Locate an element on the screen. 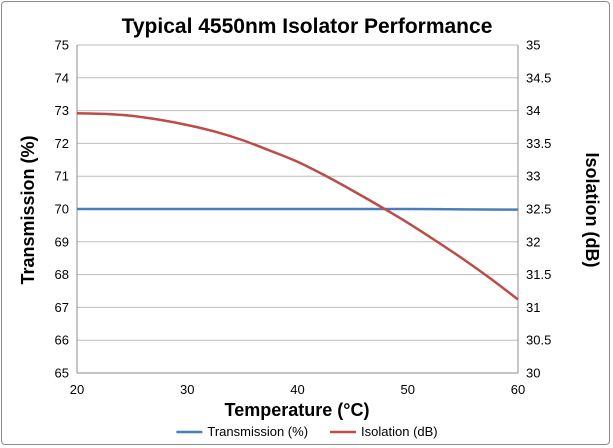 The image size is (613, 448). y-left-tick-label: 67 is located at coordinates (62, 307).